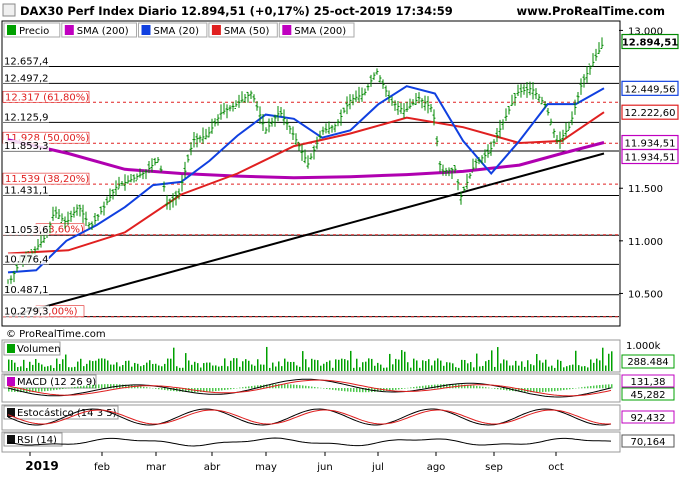 The image size is (680, 480). I want to click on x-tick-label: may, so click(266, 467).